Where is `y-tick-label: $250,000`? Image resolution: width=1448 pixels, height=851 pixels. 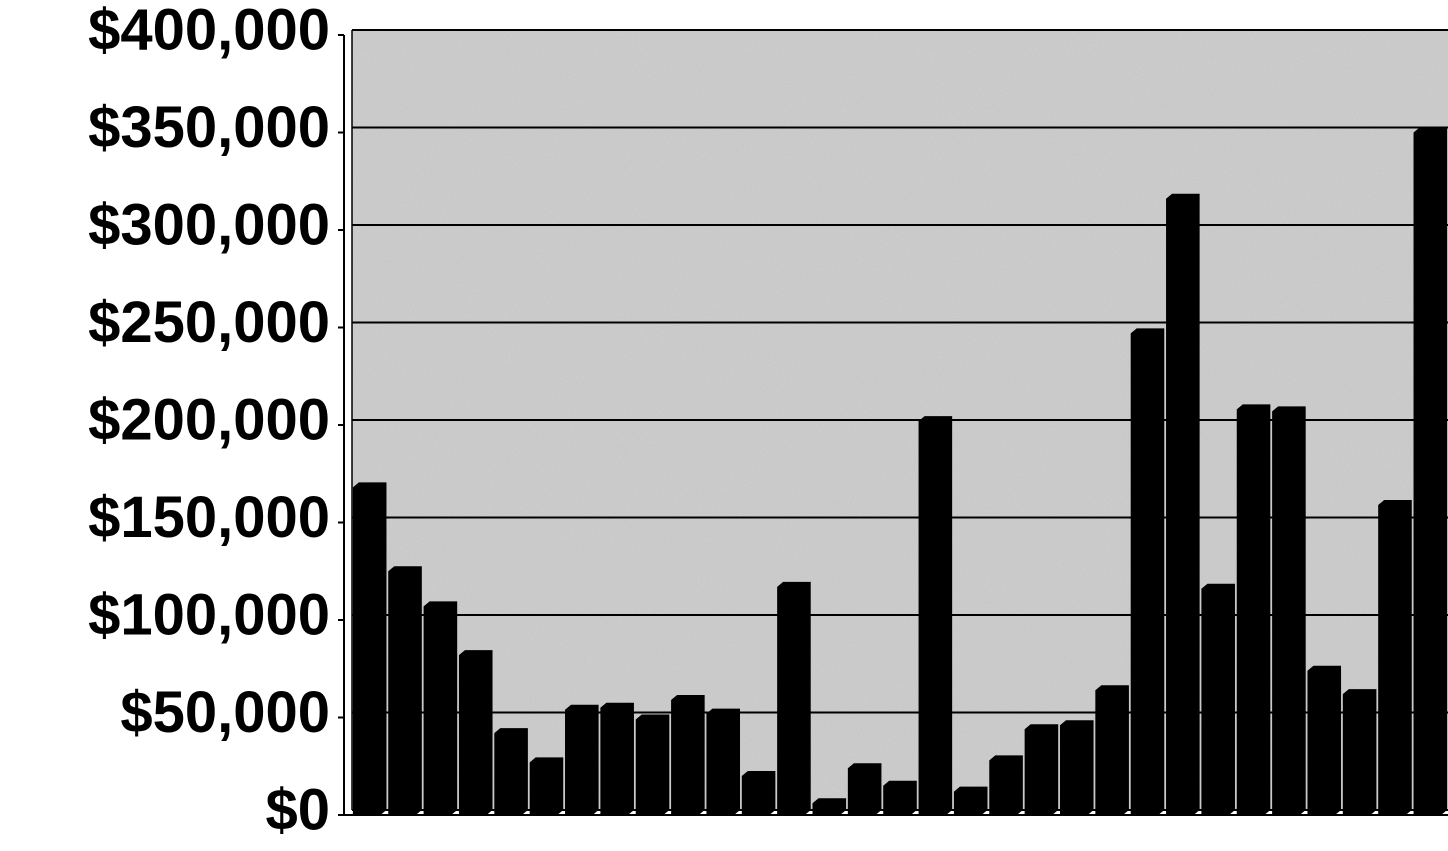 y-tick-label: $250,000 is located at coordinates (209, 322).